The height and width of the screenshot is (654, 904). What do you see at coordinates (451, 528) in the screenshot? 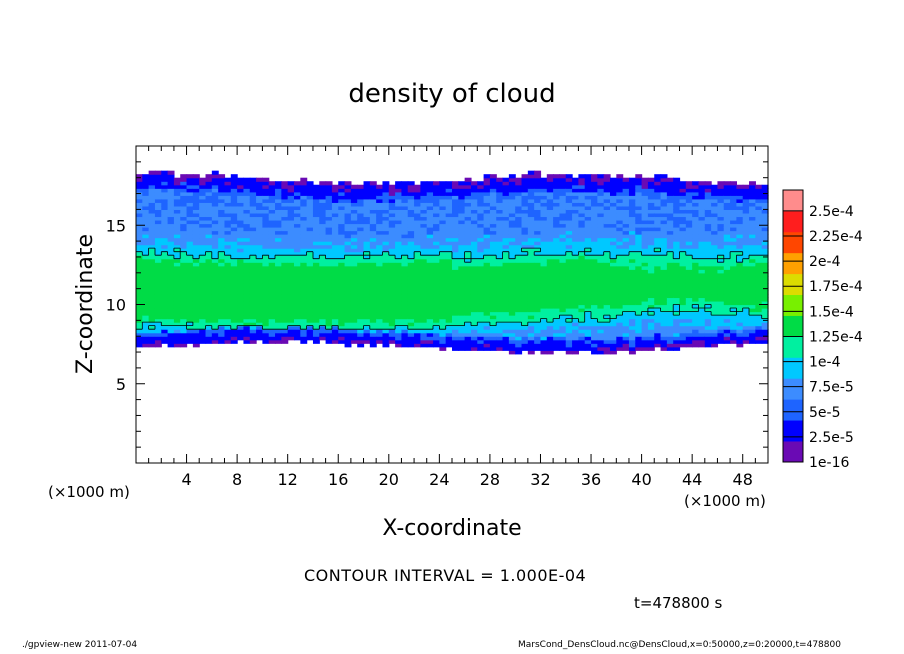
I see `x-axis-label: X-coordinate` at bounding box center [451, 528].